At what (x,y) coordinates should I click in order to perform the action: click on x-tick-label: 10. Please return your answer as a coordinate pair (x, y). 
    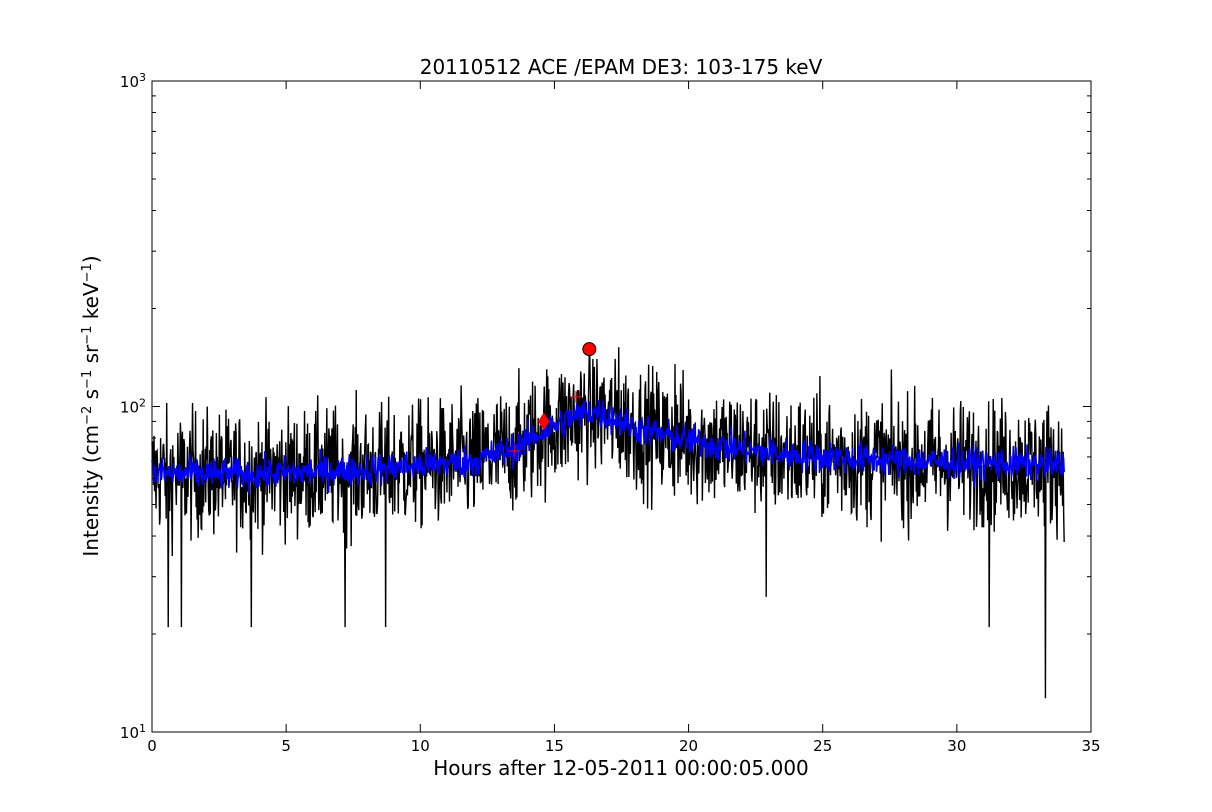
    Looking at the image, I should click on (420, 746).